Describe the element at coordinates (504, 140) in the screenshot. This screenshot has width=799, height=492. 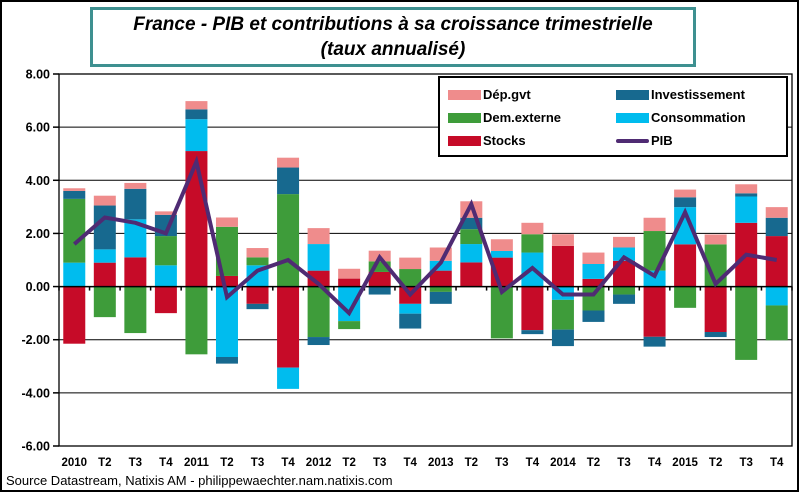
I see `legend-label: Stocks` at that location.